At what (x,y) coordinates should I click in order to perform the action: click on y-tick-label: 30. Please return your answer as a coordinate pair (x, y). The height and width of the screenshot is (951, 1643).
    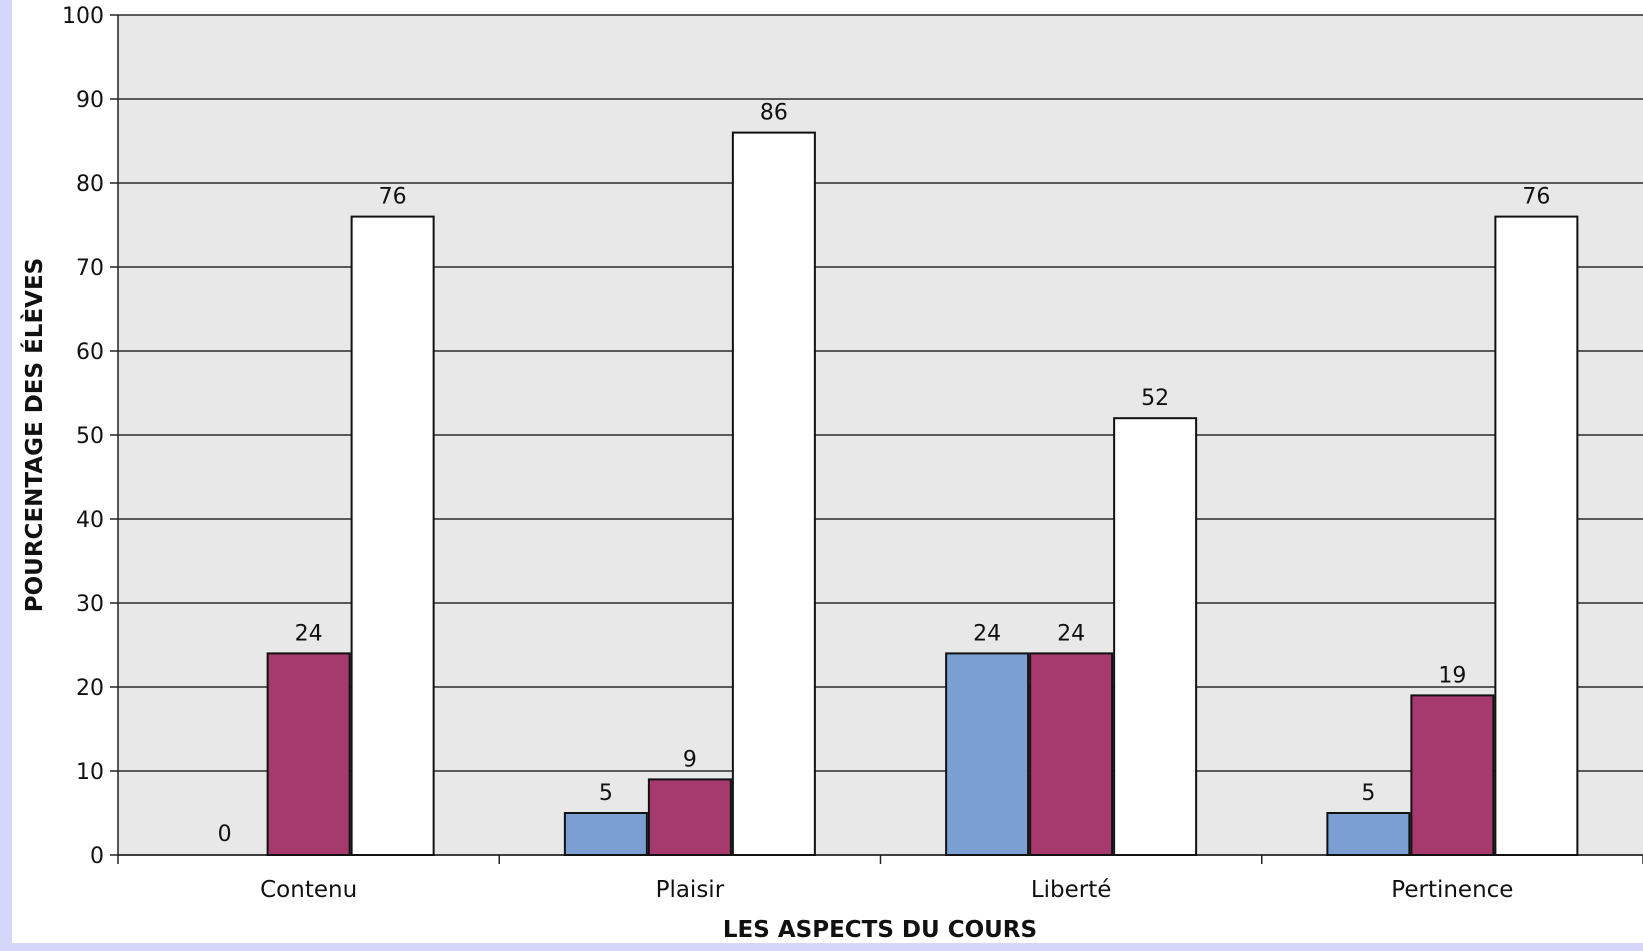
    Looking at the image, I should click on (90, 604).